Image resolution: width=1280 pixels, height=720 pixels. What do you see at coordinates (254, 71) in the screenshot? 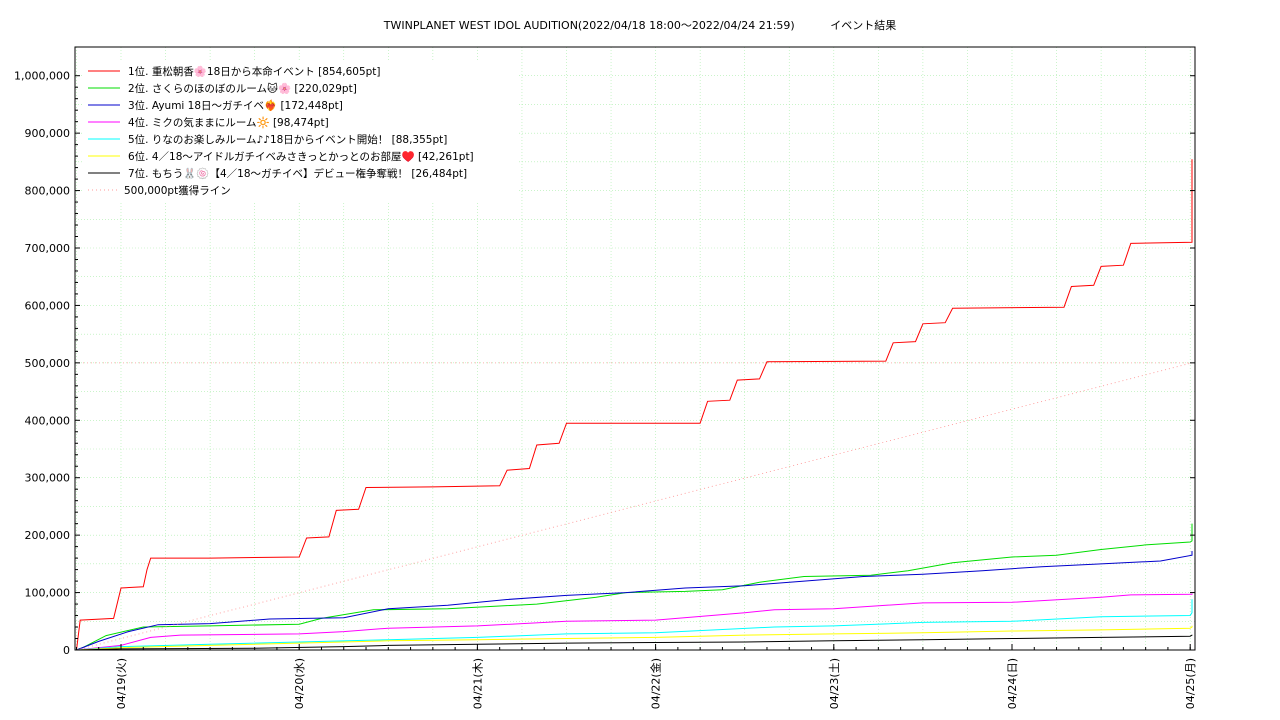
I see `legend-entry: 1位. 重松朝香🌸18日から本命イベント [854,605pt]` at bounding box center [254, 71].